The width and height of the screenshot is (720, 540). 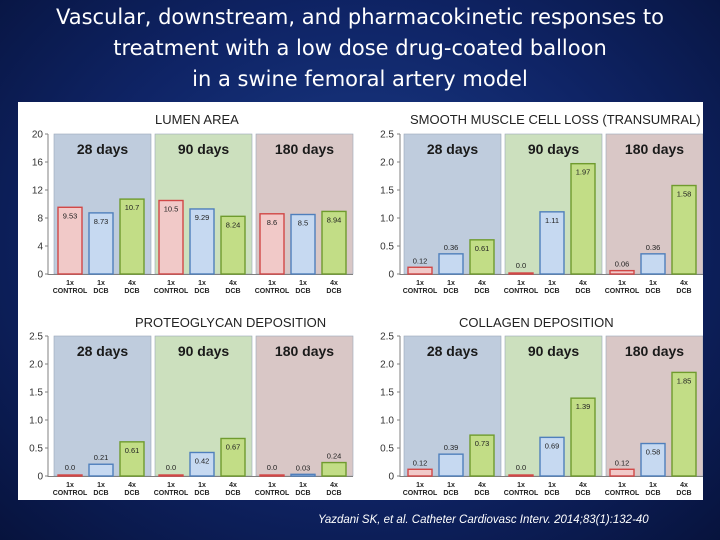 I want to click on y-tick-label: 12, so click(x=38, y=191).